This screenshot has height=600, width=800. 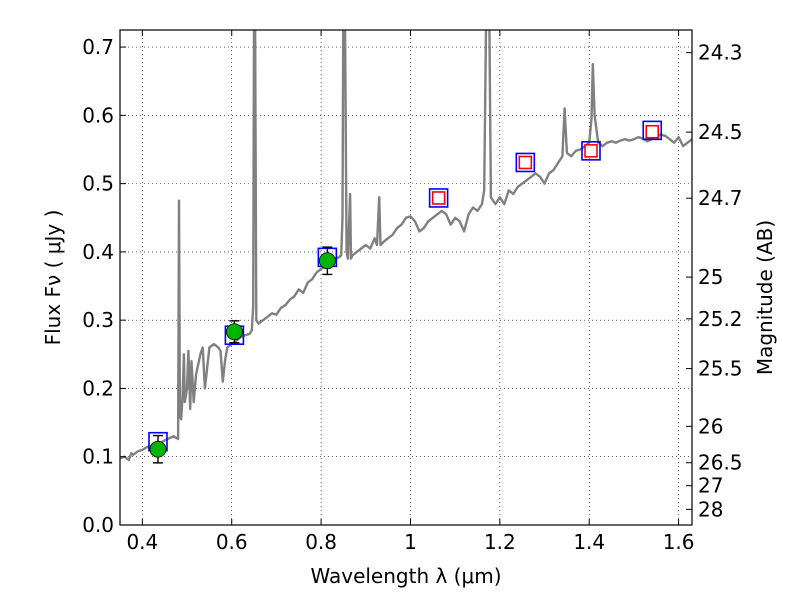 What do you see at coordinates (142, 542) in the screenshot?
I see `x-tick-label: 0.4` at bounding box center [142, 542].